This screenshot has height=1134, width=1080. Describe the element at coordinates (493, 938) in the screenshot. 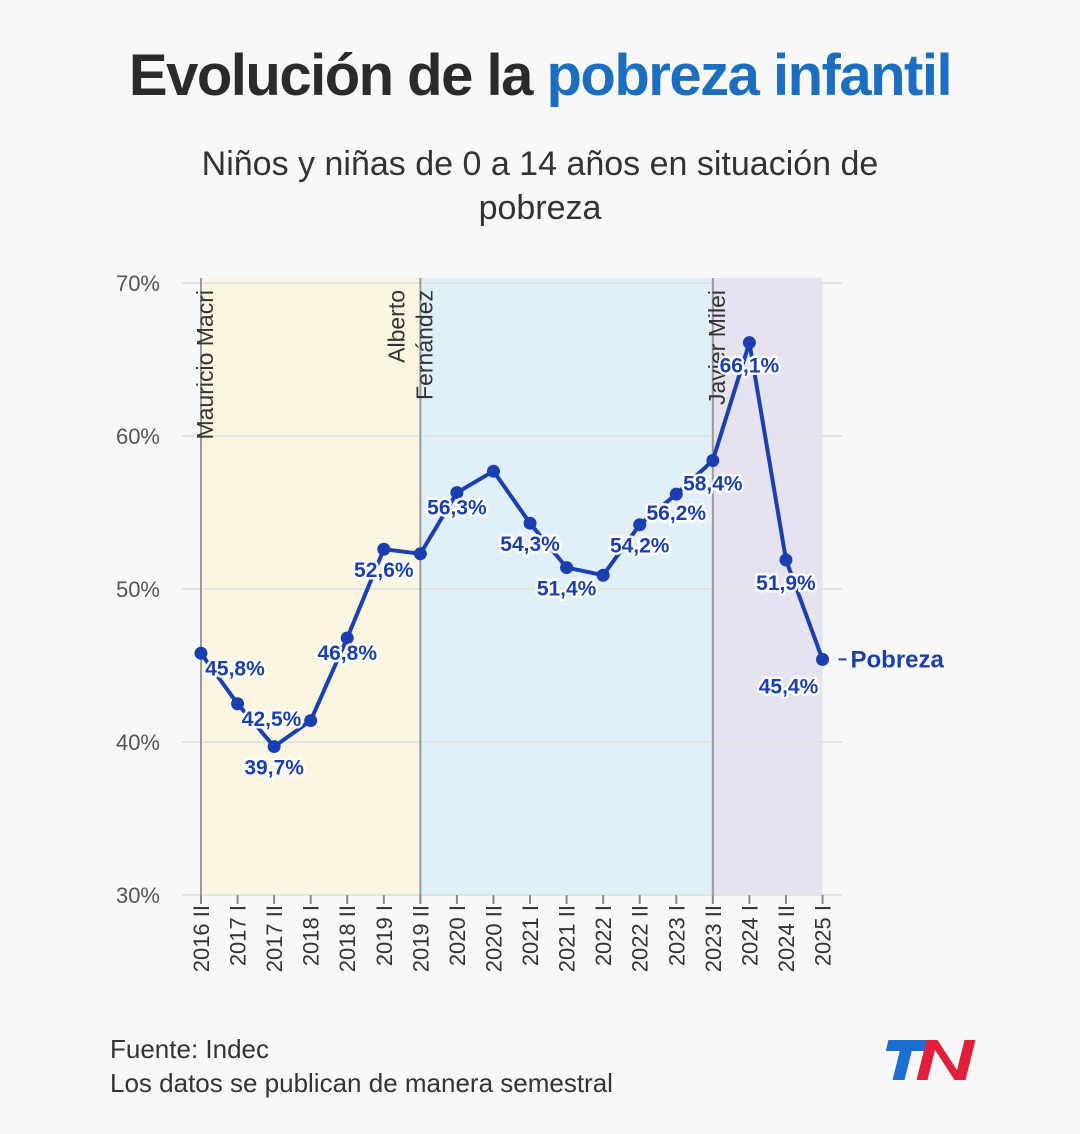

I see `x-tick-label: 2020 II` at that location.